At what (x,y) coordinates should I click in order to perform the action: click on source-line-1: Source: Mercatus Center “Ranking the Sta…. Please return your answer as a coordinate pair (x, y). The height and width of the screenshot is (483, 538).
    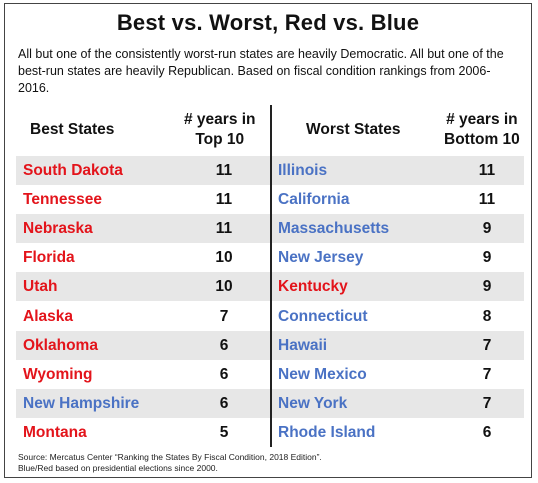
    Looking at the image, I should click on (170, 457).